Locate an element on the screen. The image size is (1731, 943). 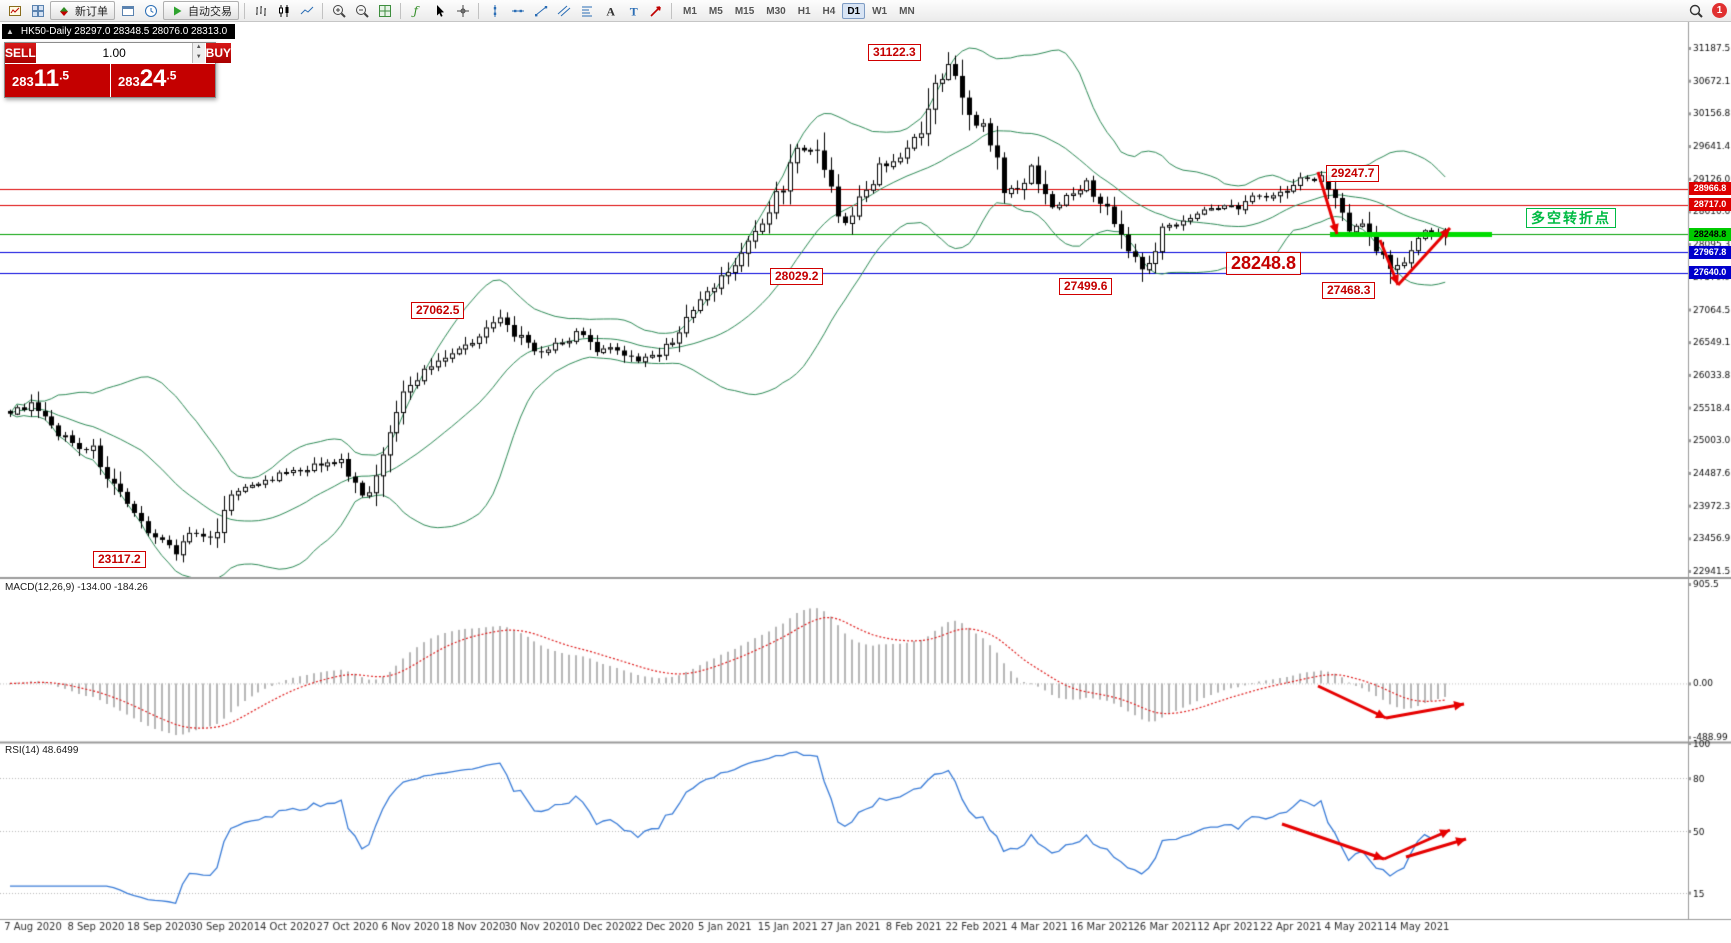
indicators-icon: ƒ is located at coordinates (416, 10).